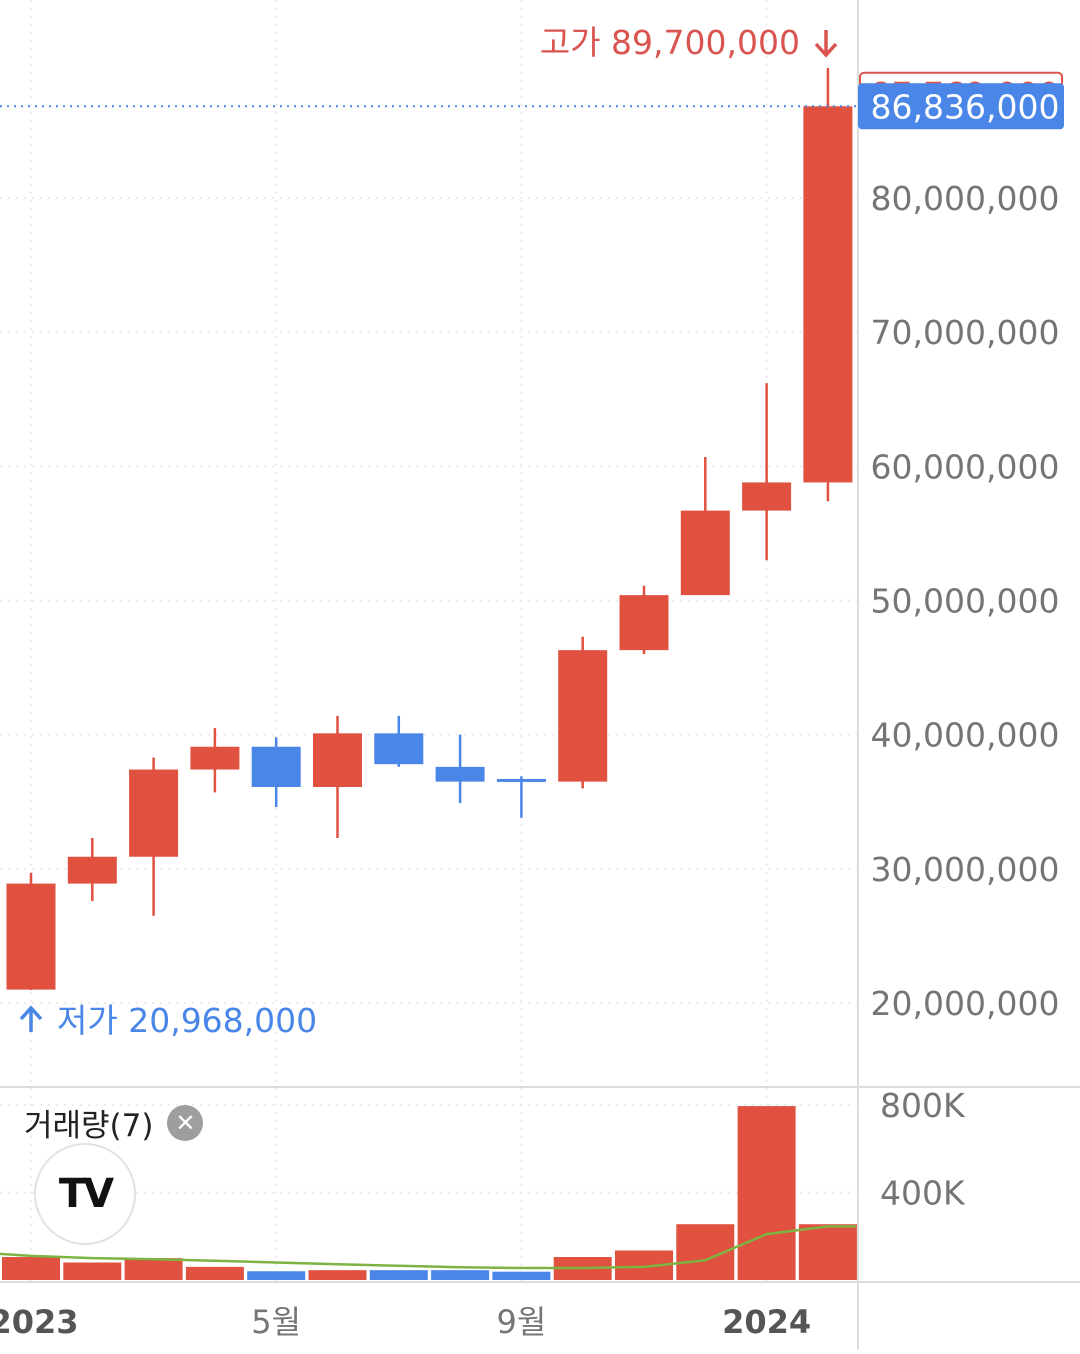  Describe the element at coordinates (826, 44) in the screenshot. I see `arrow-down-icon` at that location.